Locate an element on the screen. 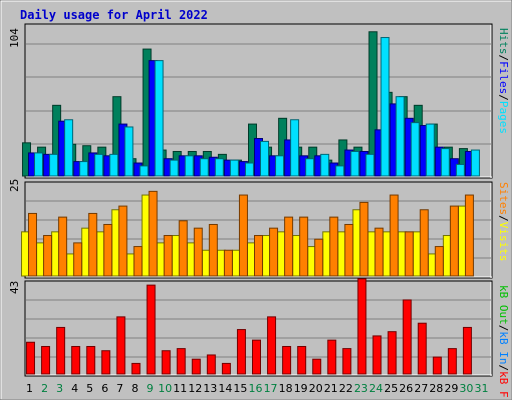  legend-item: Files is located at coordinates (503, 77).